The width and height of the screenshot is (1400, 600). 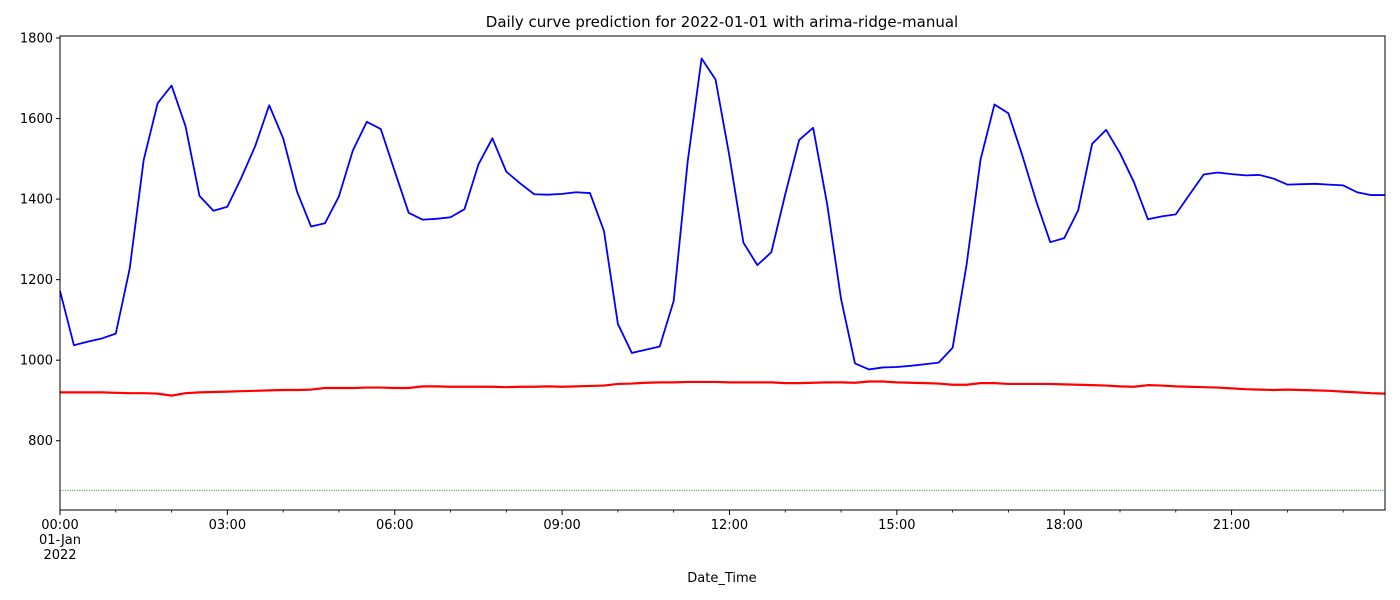 I want to click on y-tick-label: 1000, so click(x=36, y=361).